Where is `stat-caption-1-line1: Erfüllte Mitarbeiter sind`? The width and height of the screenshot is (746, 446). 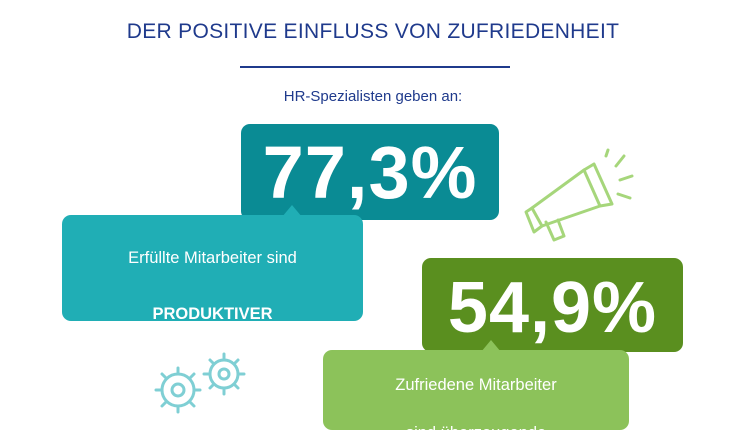
stat-caption-1-line1: Erfüllte Mitarbeiter sind is located at coordinates (212, 258).